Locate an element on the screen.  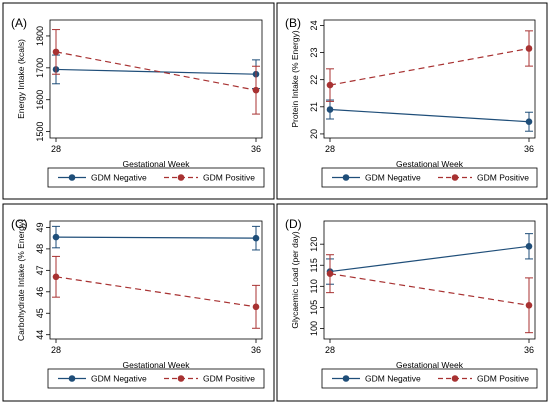
panel-label: (C) is located at coordinates (19, 224).